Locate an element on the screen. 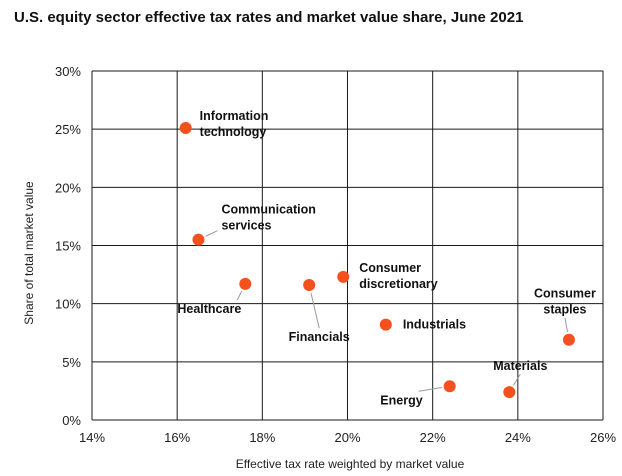 The image size is (622, 476). x-tick-label: 18% is located at coordinates (262, 437).